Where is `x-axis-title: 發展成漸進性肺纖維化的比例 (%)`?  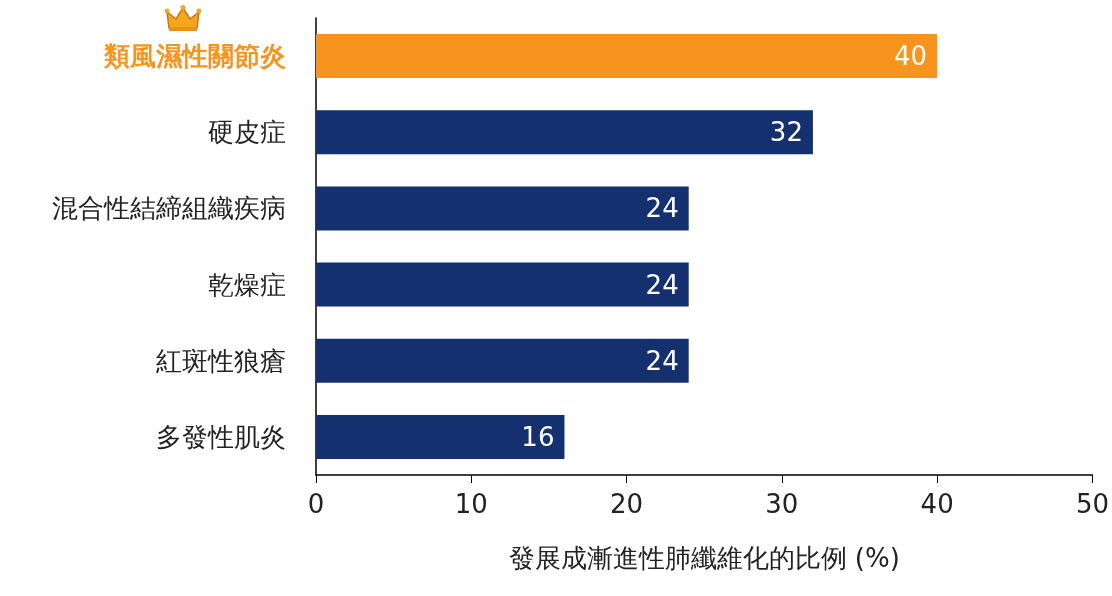
x-axis-title: 發展成漸進性肺纖維化的比例 (%) is located at coordinates (704, 558).